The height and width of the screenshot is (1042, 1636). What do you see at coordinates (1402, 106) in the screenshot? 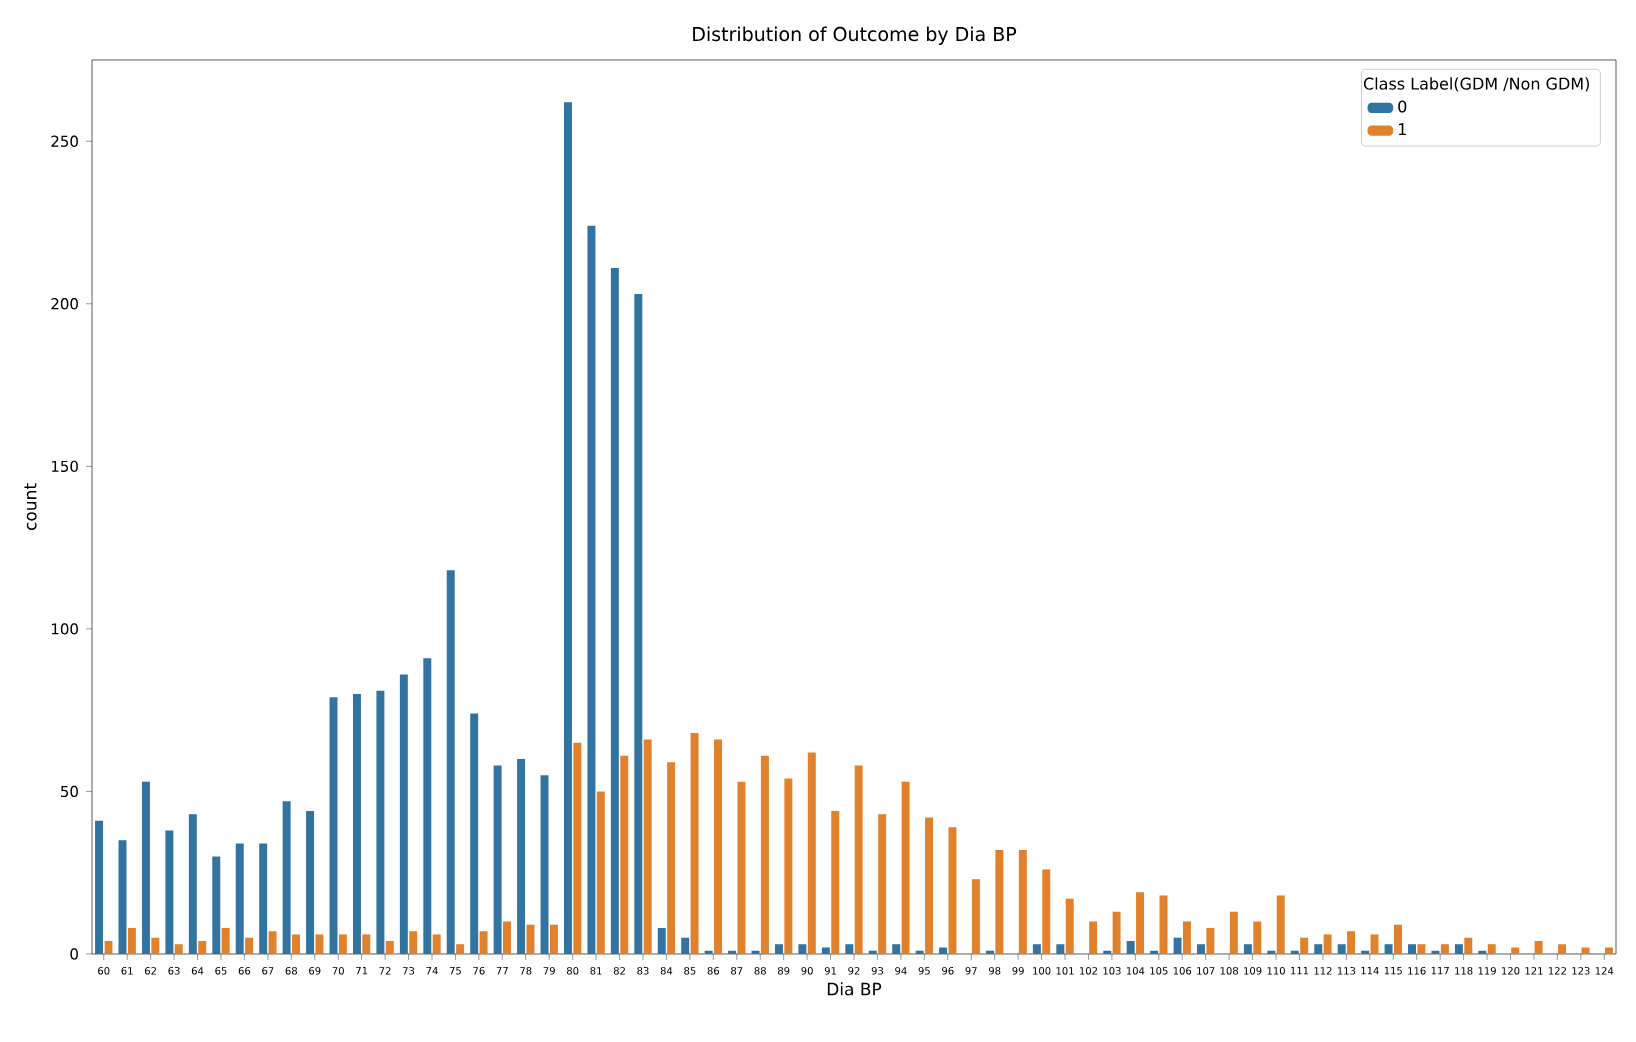
I see `legend-label: 0` at bounding box center [1402, 106].